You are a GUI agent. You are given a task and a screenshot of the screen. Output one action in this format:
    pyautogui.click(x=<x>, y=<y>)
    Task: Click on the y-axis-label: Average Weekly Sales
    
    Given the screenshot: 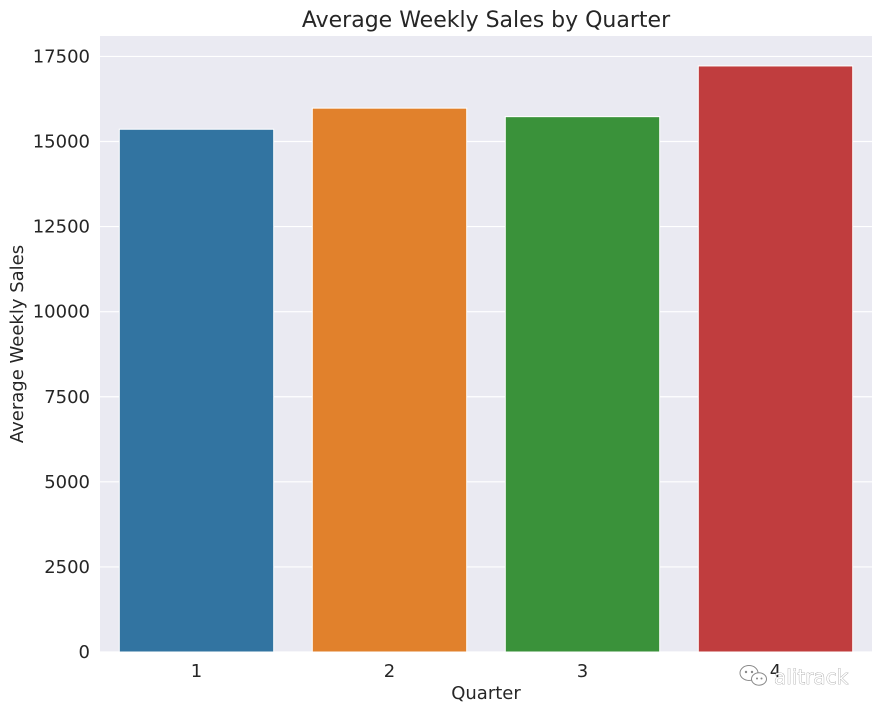 What is the action you would take?
    pyautogui.click(x=17, y=344)
    